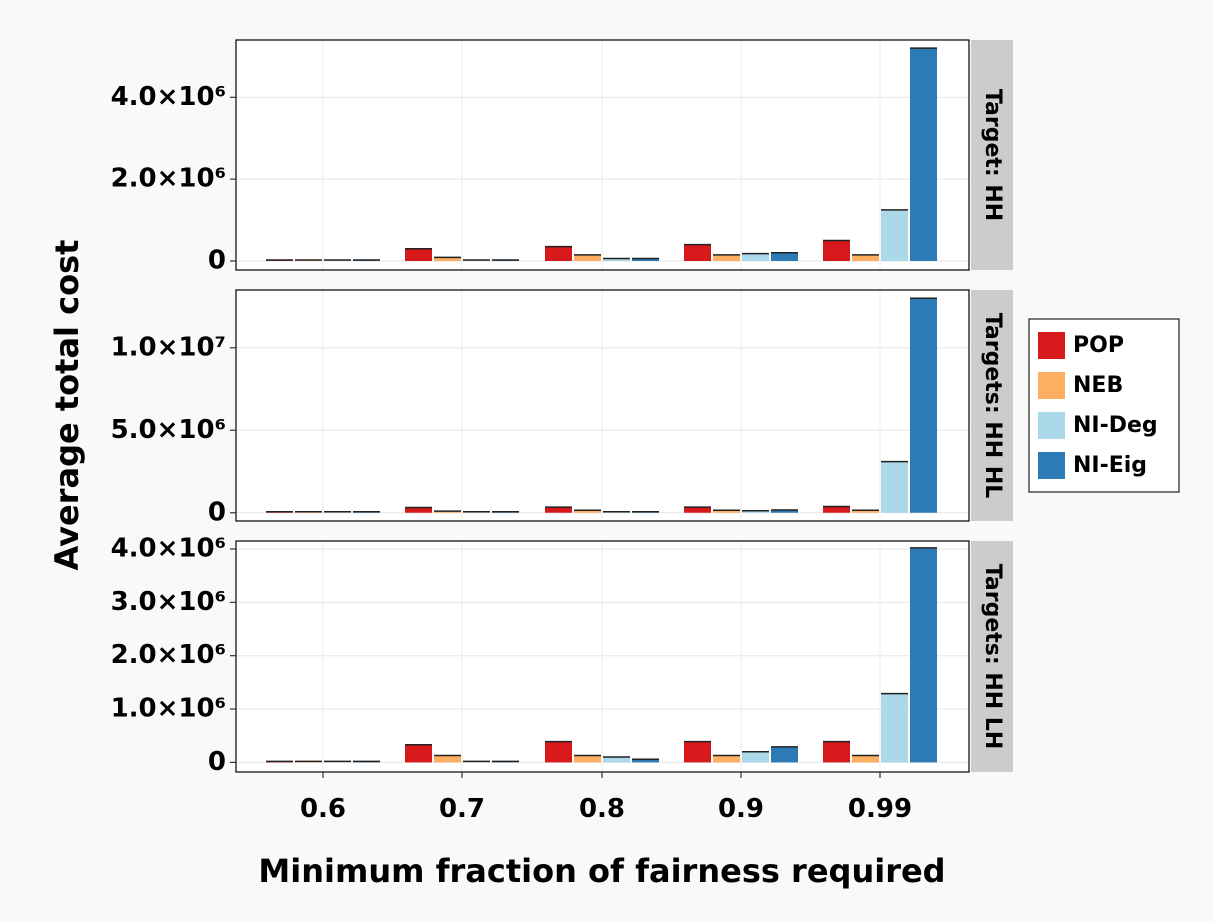 Image resolution: width=1213 pixels, height=922 pixels. What do you see at coordinates (1051, 425) in the screenshot?
I see `legend-swatch-ni-deg` at bounding box center [1051, 425].